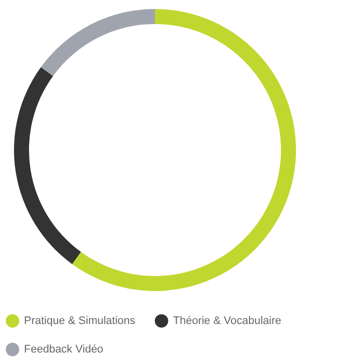 Image resolution: width=358 pixels, height=357 pixels. I want to click on legend-label: Pratique & Simulations, so click(80, 320).